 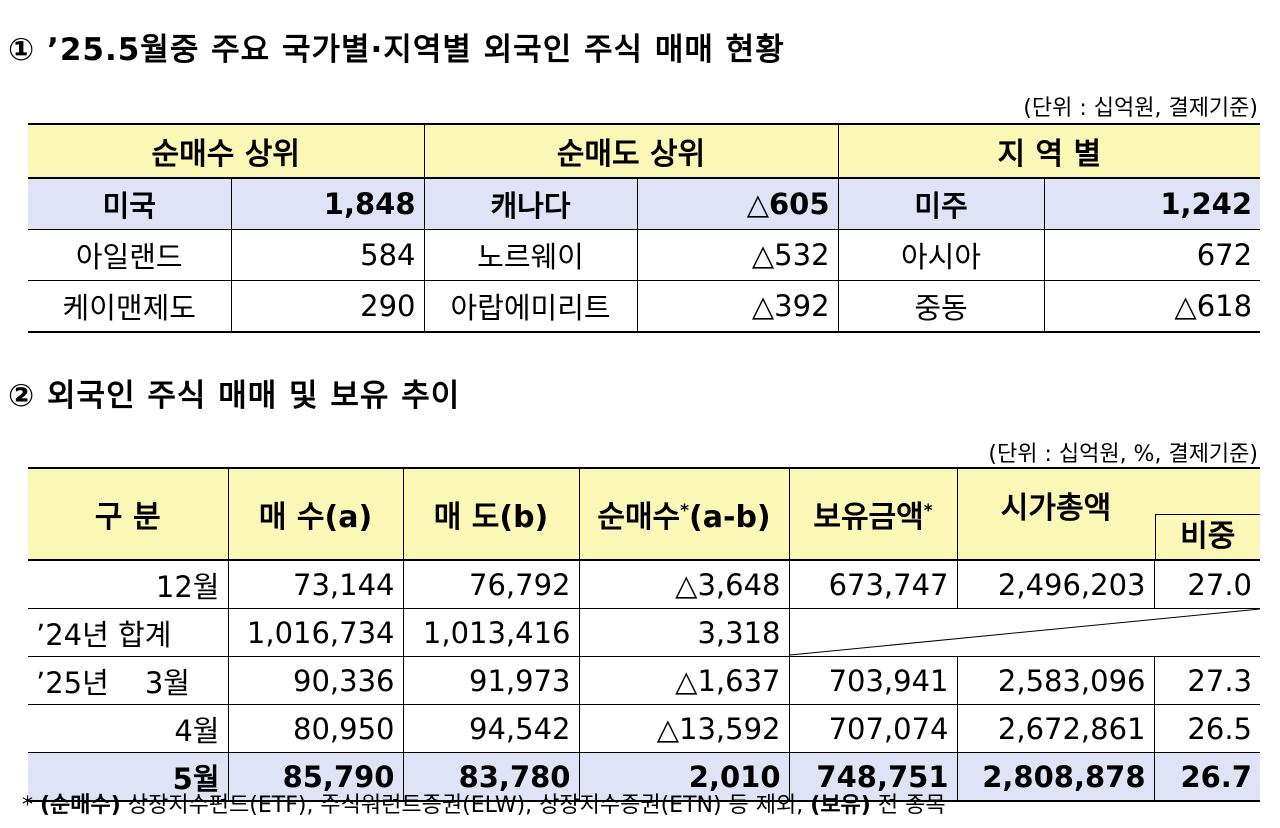 I want to click on header-buy: 매 수(a), so click(x=315, y=514).